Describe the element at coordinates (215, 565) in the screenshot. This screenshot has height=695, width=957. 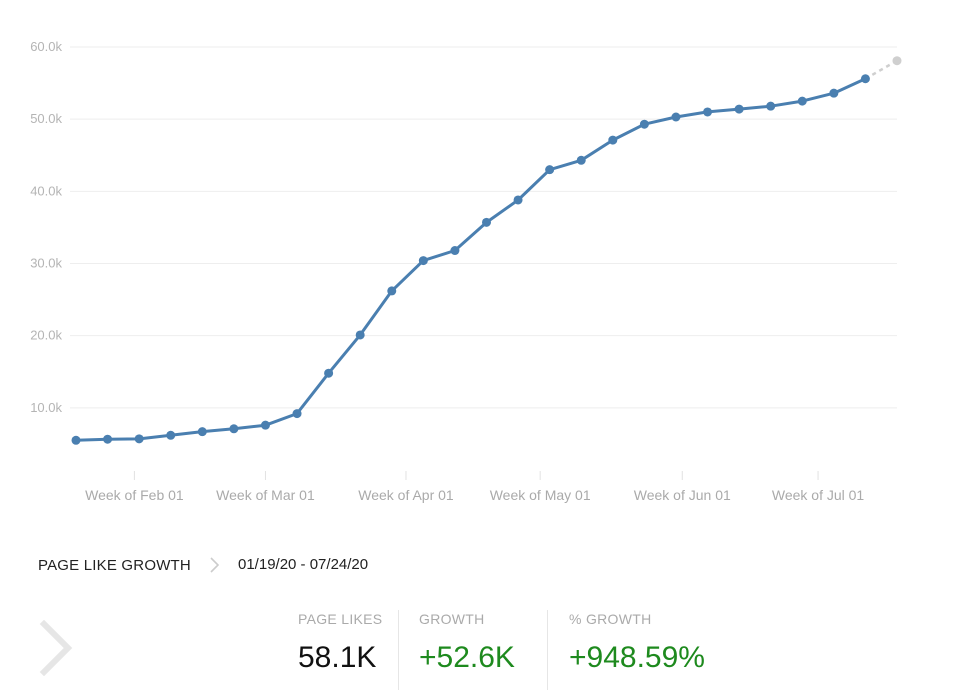
I see `chevron-right-icon` at that location.